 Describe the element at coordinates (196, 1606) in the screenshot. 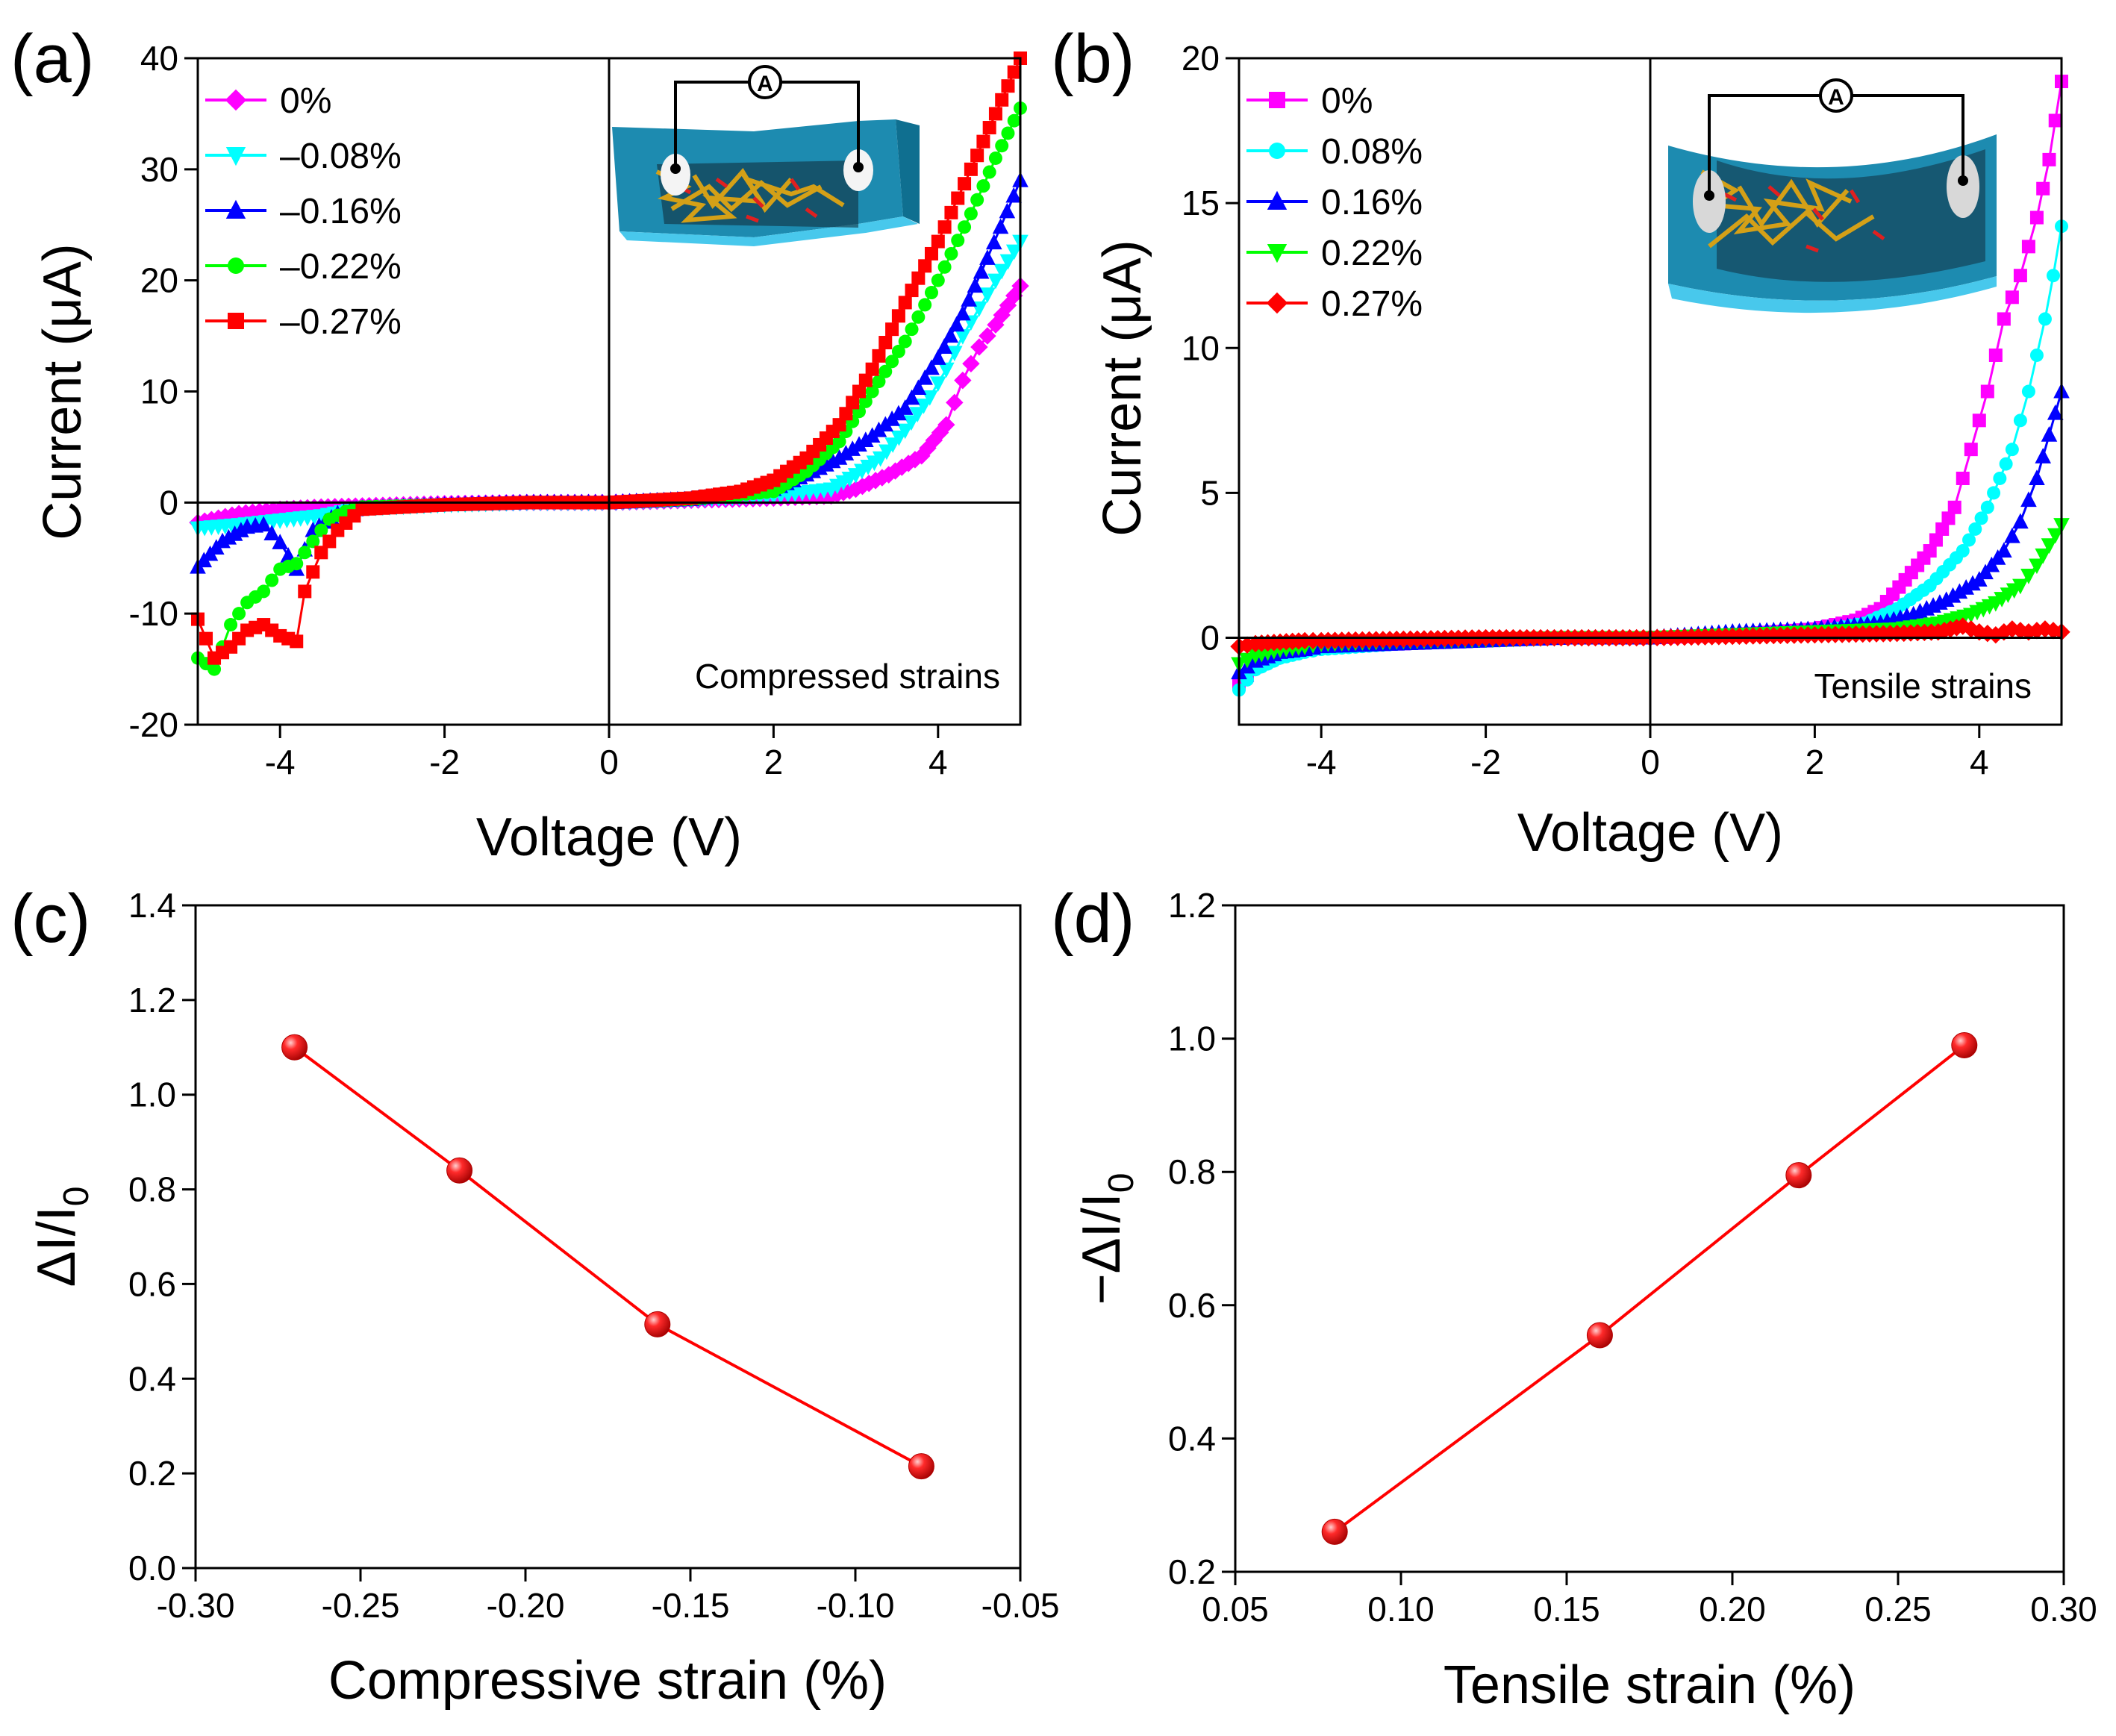

I see `x-tick-label: -0.30` at that location.